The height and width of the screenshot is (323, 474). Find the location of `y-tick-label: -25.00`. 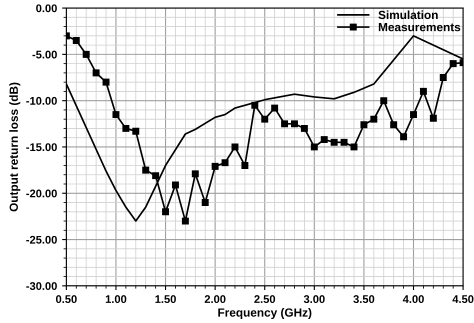

y-tick-label: -25.00 is located at coordinates (41, 240).